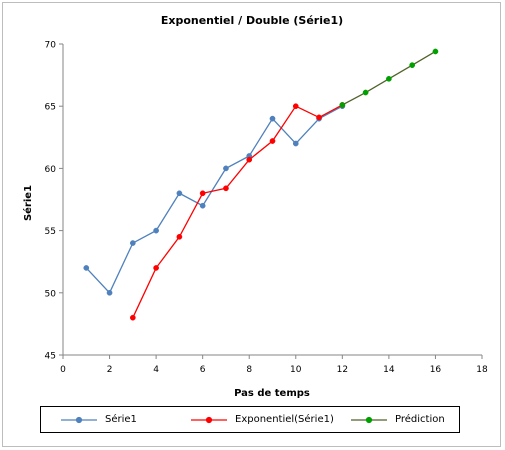 The width and height of the screenshot is (505, 450). I want to click on legend: Série1 Exponentiel(Série1) Prédiction, so click(250, 419).